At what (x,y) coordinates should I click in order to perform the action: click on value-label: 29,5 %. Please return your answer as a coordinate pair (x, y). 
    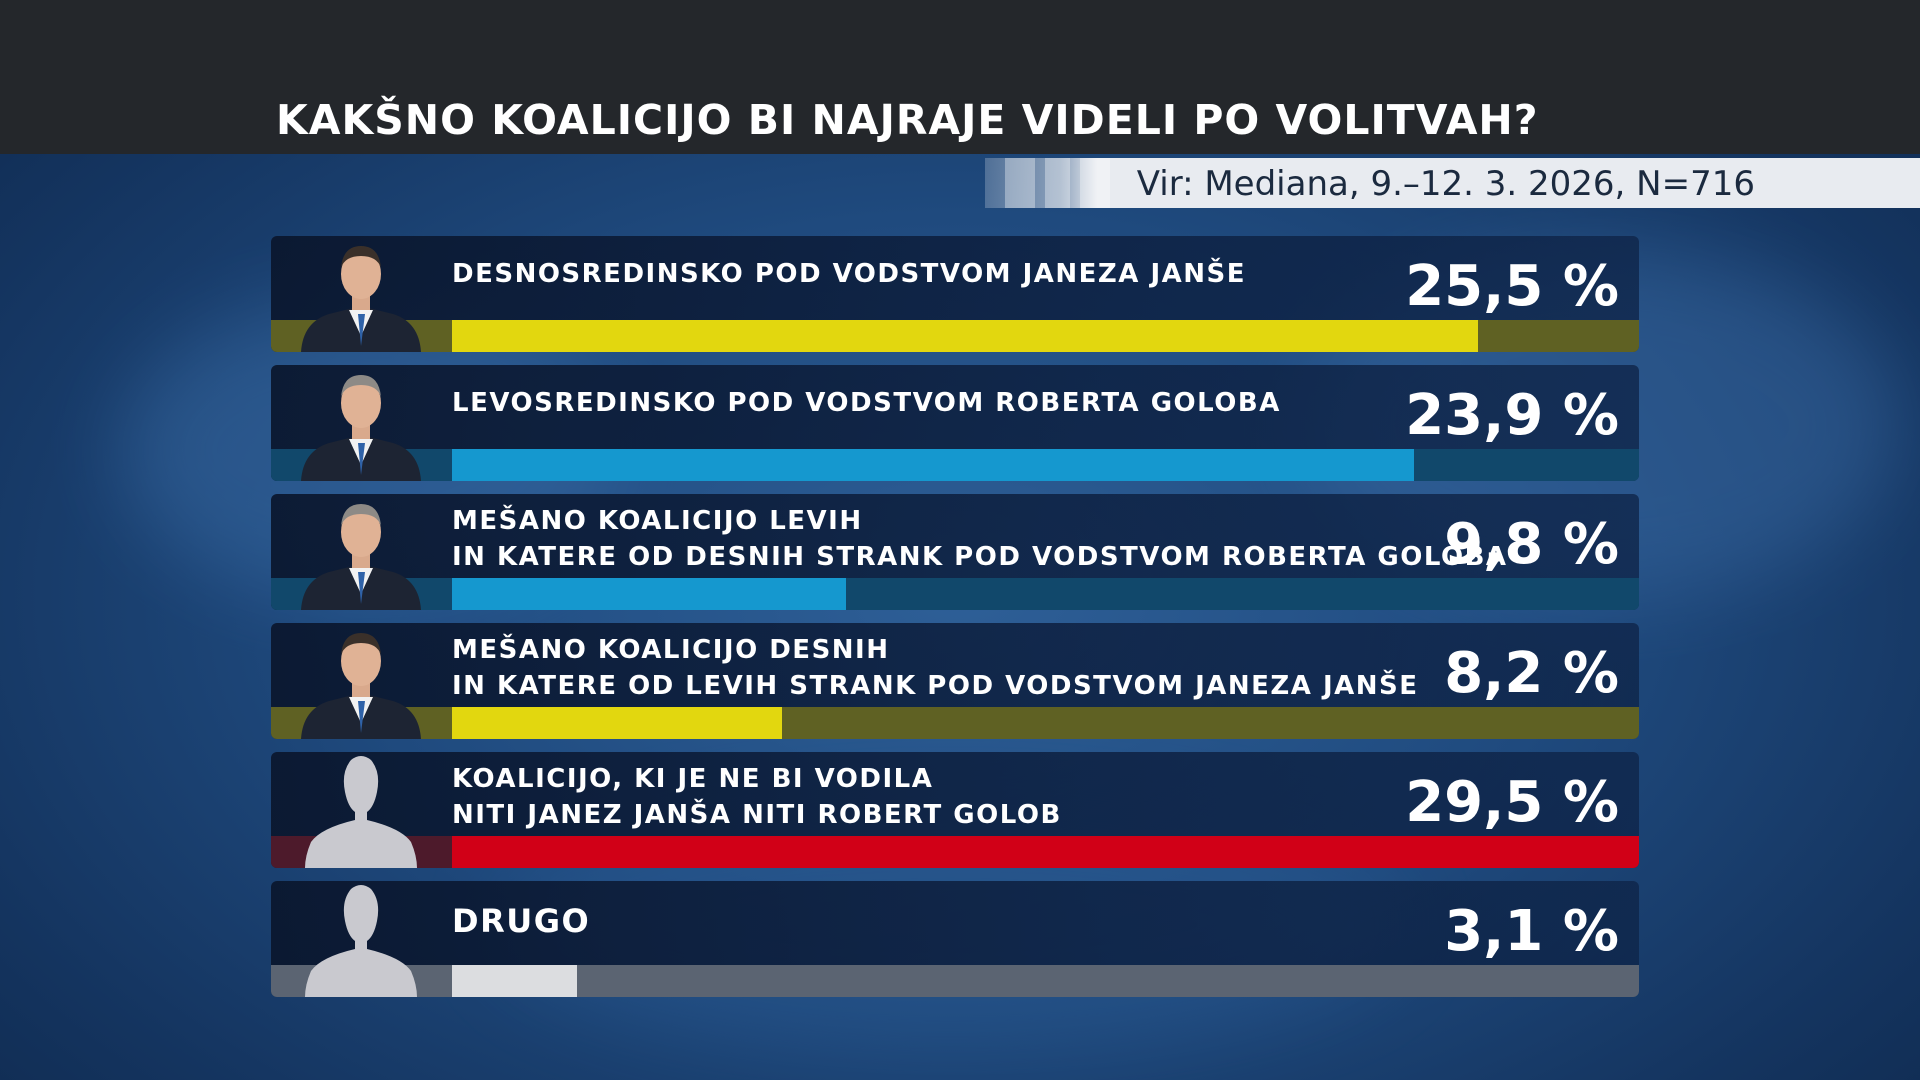
    Looking at the image, I should click on (1512, 802).